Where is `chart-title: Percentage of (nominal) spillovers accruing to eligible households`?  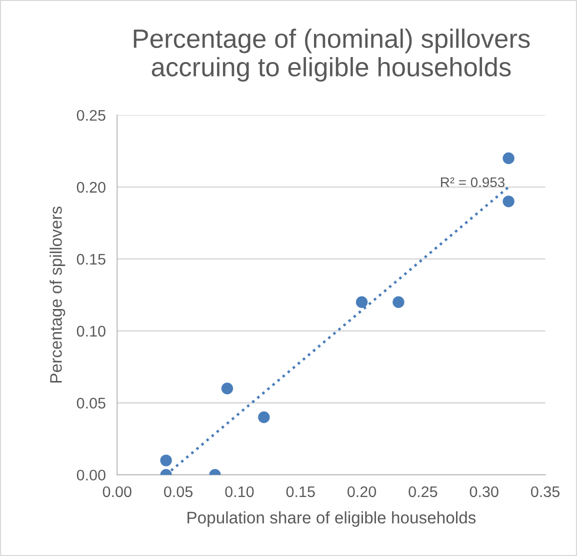
chart-title: Percentage of (nominal) spillovers accruing to eligible households is located at coordinates (332, 55).